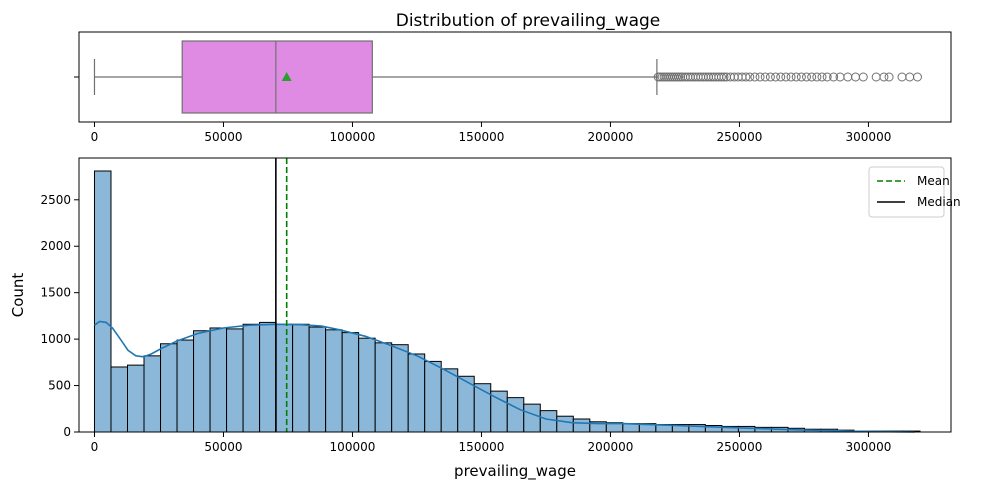 Image resolution: width=989 pixels, height=489 pixels. What do you see at coordinates (67, 432) in the screenshot?
I see `histogram-y-tick-label: 0` at bounding box center [67, 432].